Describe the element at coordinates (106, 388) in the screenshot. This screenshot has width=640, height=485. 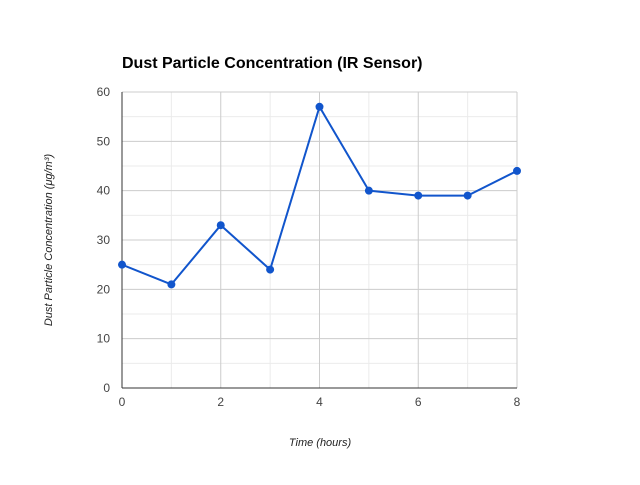
I see `y-tick-label: 0` at that location.